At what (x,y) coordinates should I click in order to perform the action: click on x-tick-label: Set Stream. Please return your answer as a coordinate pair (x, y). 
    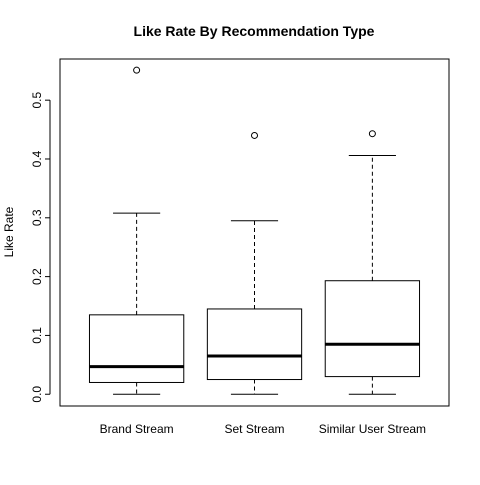
    Looking at the image, I should click on (254, 429).